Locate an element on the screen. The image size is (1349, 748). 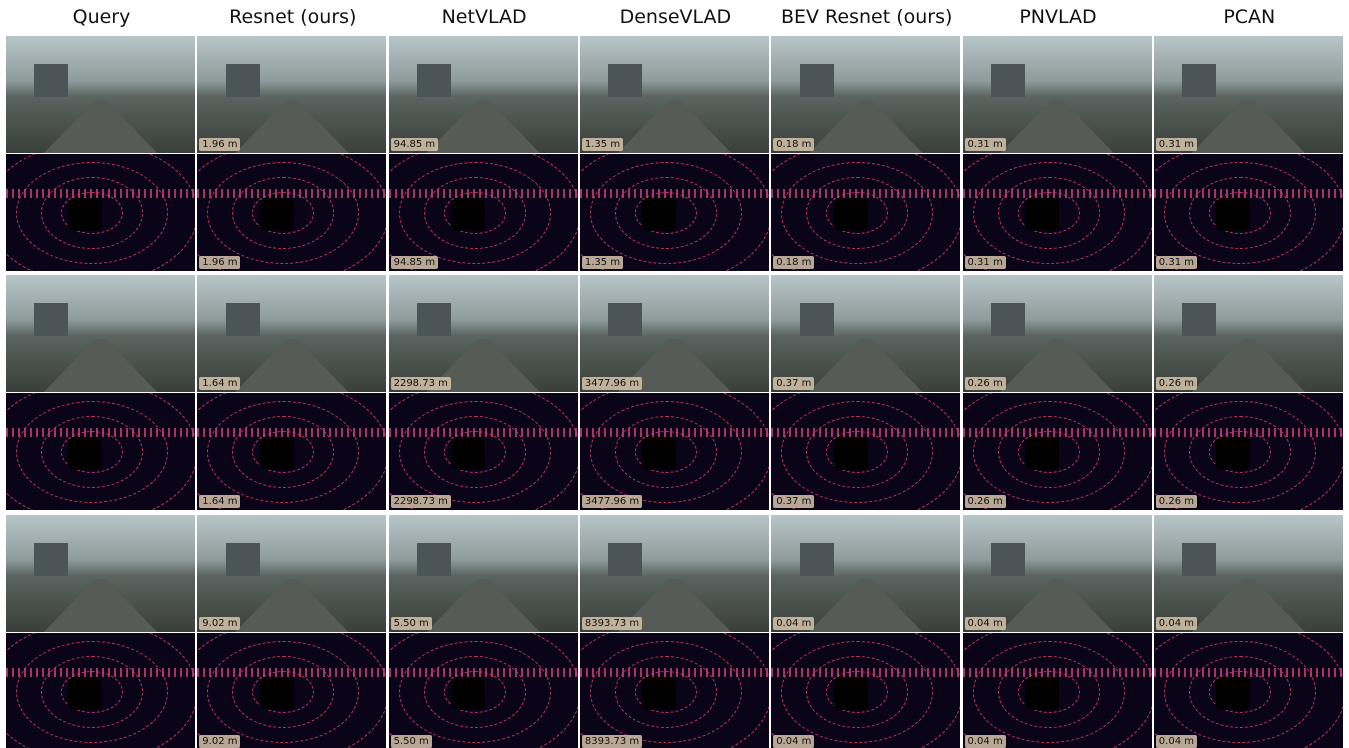
camera-image: 0.37 m is located at coordinates (866, 333).